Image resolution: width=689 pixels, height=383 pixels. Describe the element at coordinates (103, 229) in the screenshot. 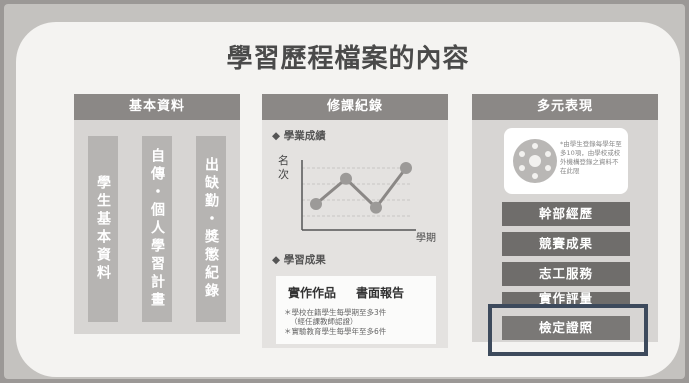

I see `item-student-info: 學生基本資料` at that location.